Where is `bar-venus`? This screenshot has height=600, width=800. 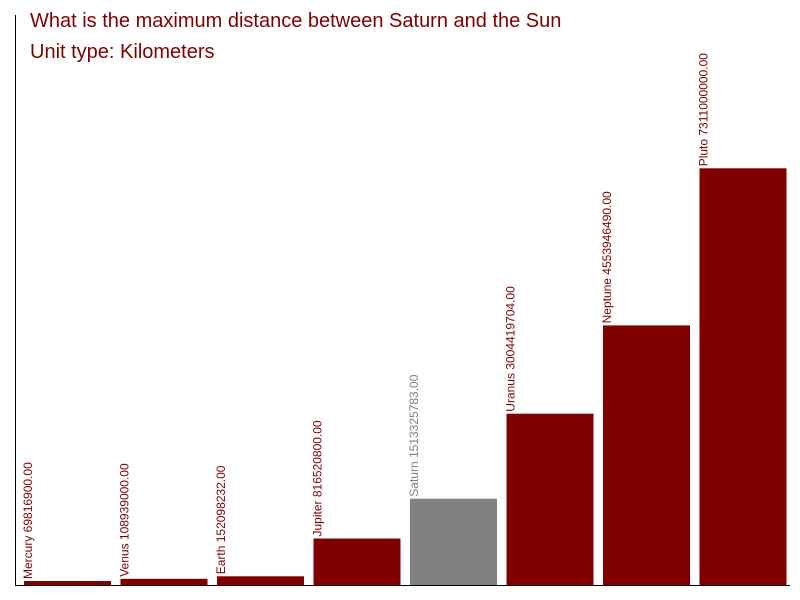
bar-venus is located at coordinates (164, 581).